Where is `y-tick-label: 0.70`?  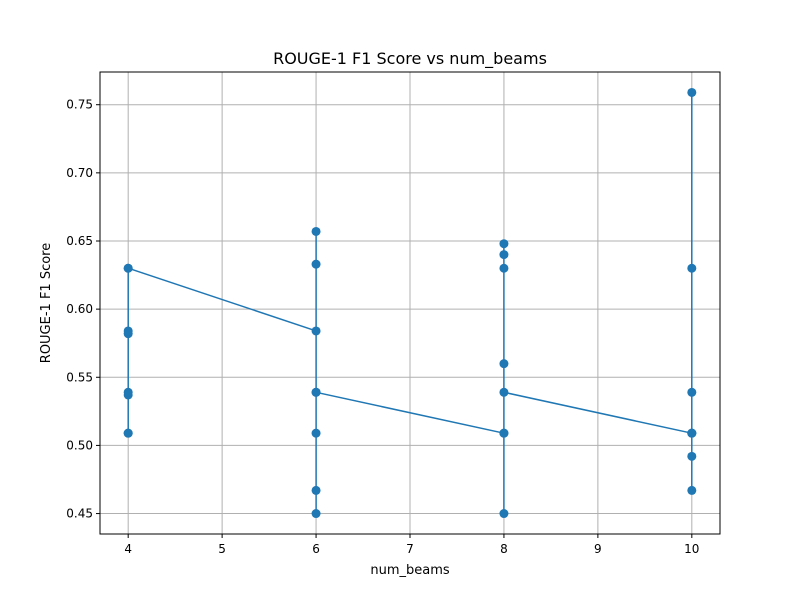
y-tick-label: 0.70 is located at coordinates (79, 173).